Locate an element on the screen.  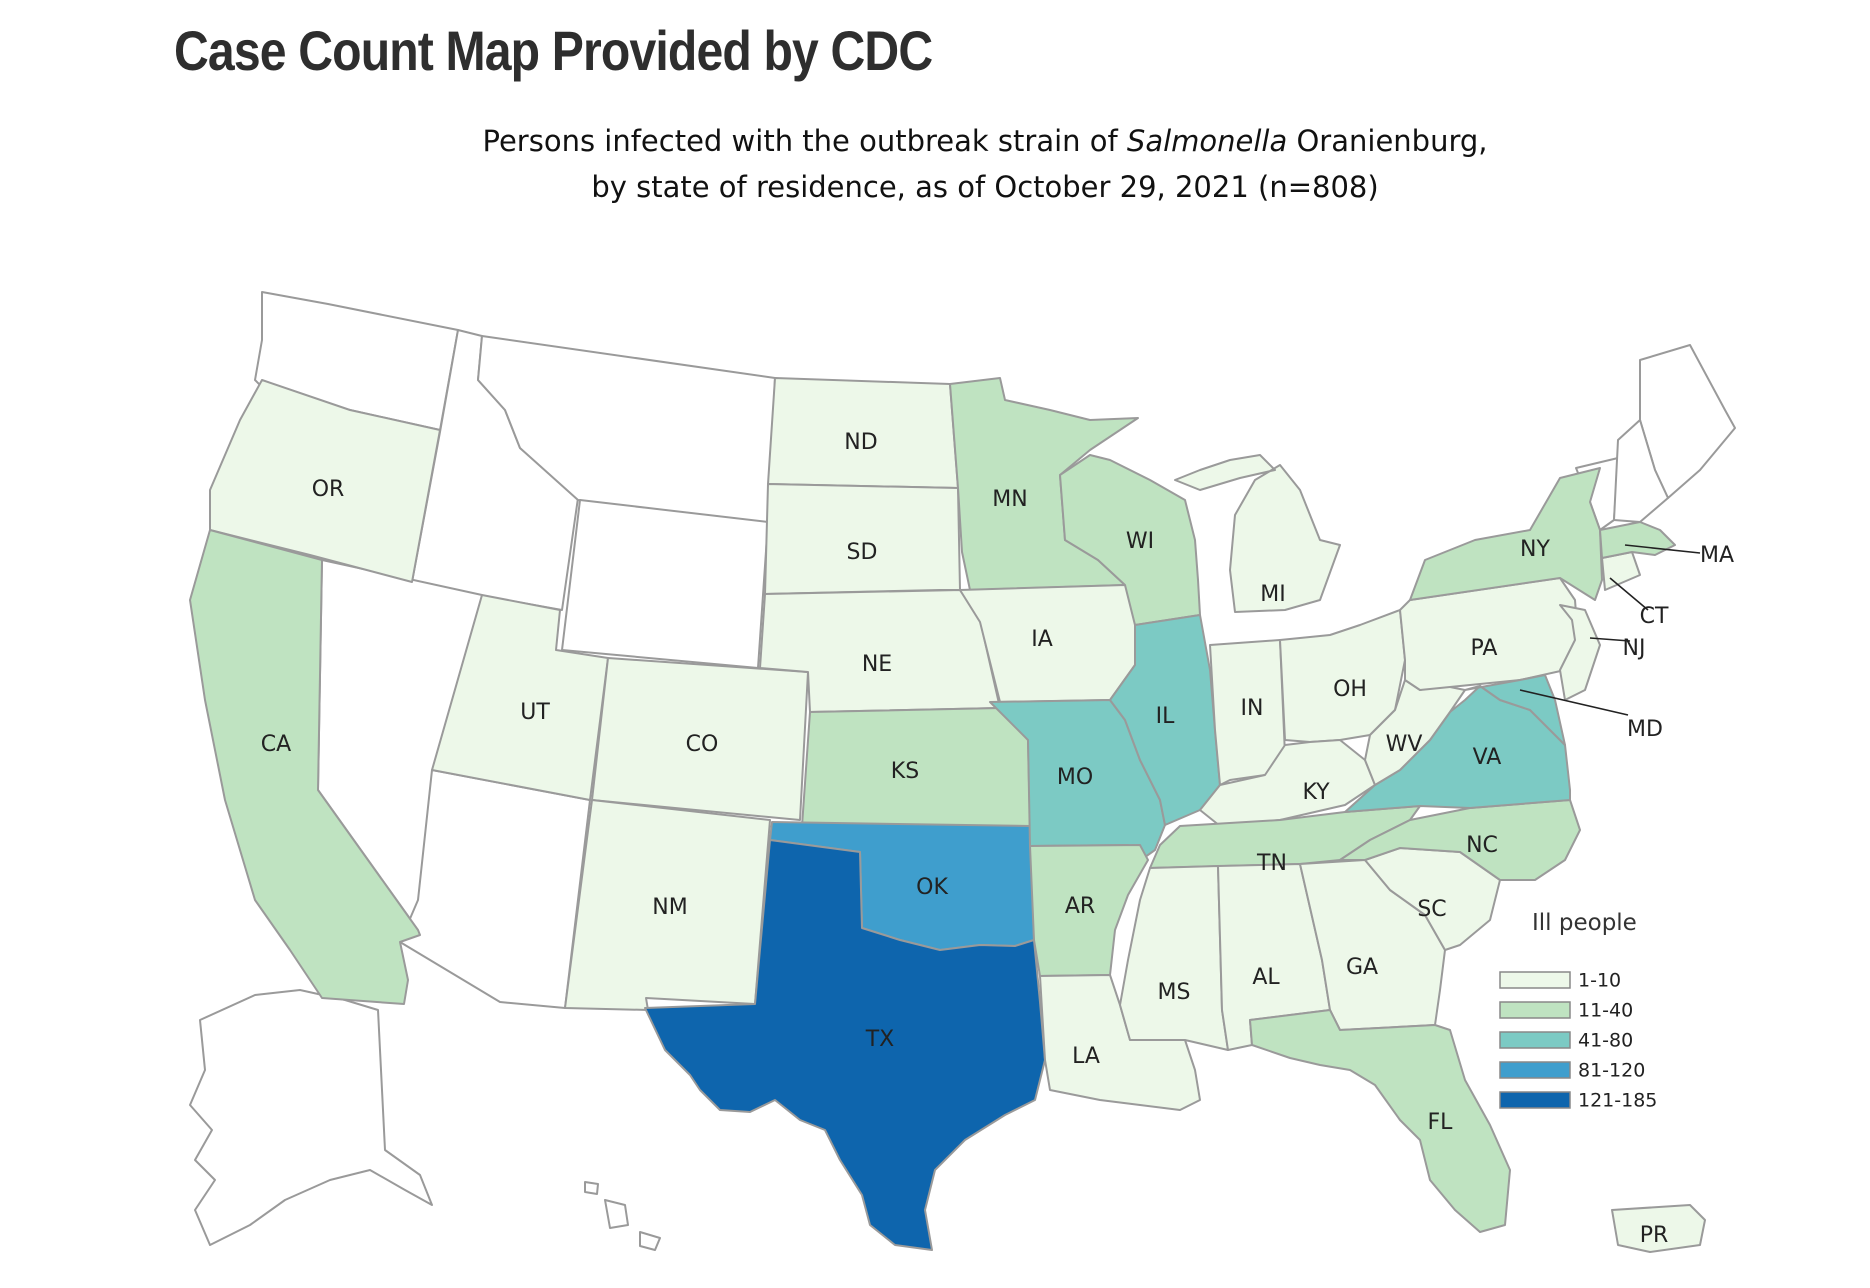
label-LA: LA is located at coordinates (1086, 1056).